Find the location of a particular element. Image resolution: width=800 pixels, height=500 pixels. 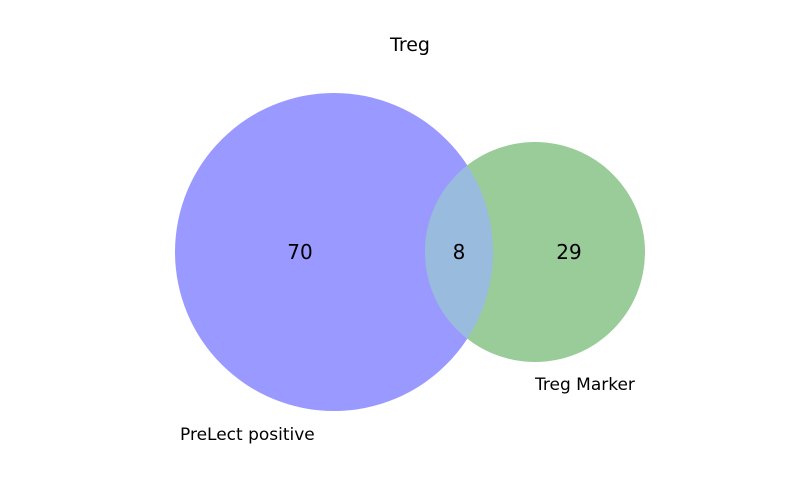

diagram-title: Treg is located at coordinates (409, 45).